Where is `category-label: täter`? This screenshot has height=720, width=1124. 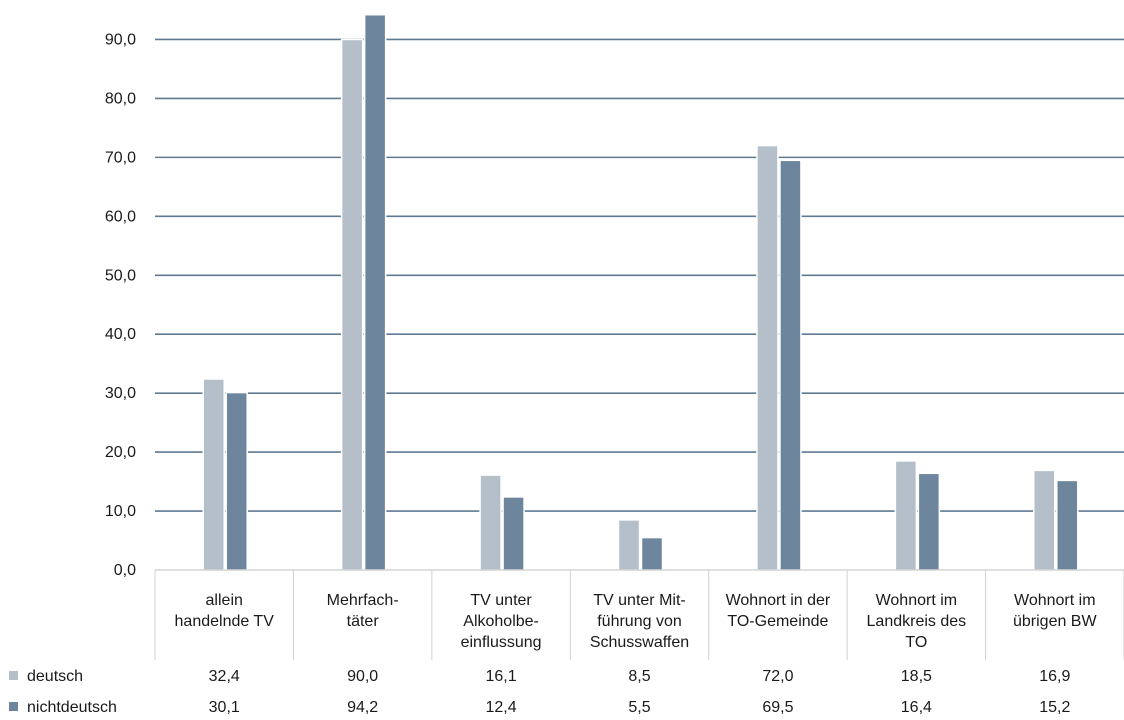 category-label: täter is located at coordinates (363, 621).